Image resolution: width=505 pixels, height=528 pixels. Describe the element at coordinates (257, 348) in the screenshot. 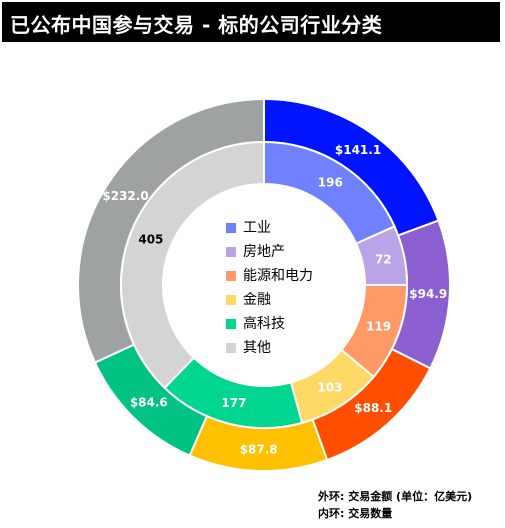

I see `legend-label-6: 其他` at that location.